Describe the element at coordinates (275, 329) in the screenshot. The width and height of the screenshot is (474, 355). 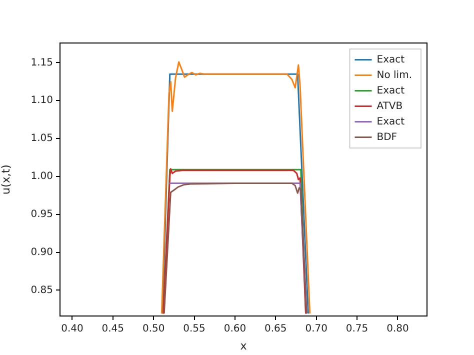
I see `x-tick-label: 0.65` at that location.